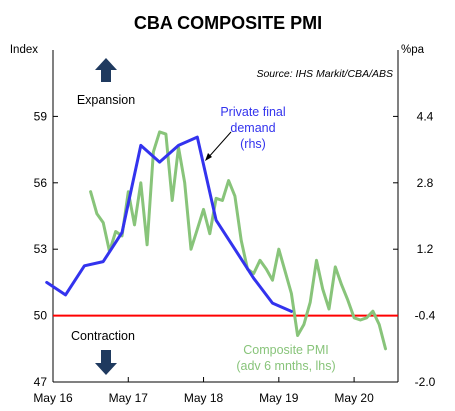  Describe the element at coordinates (228, 23) in the screenshot. I see `chart-title: CBA COMPOSITE PMI` at that location.